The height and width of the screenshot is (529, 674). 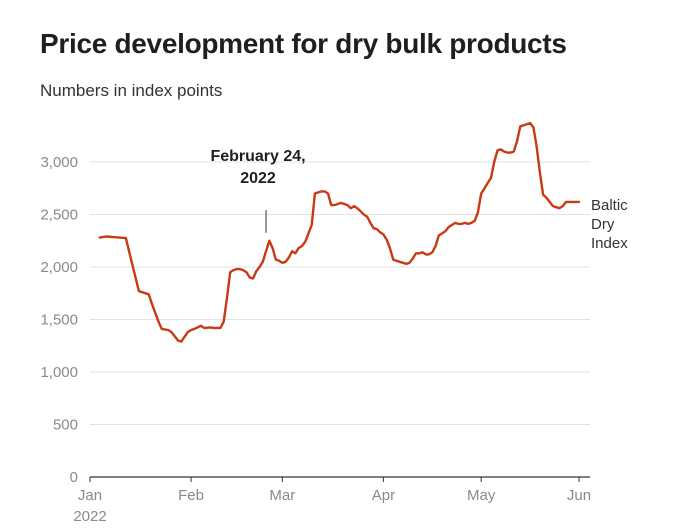 I want to click on y-tick-label: 2,500, so click(x=59, y=215).